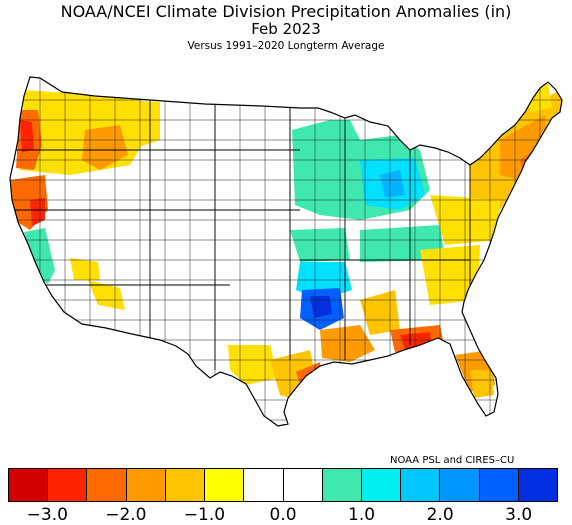 This screenshot has height=525, width=572. What do you see at coordinates (286, 46) in the screenshot?
I see `map-subtitle: Versus 1991–2020 Longterm Average` at bounding box center [286, 46].